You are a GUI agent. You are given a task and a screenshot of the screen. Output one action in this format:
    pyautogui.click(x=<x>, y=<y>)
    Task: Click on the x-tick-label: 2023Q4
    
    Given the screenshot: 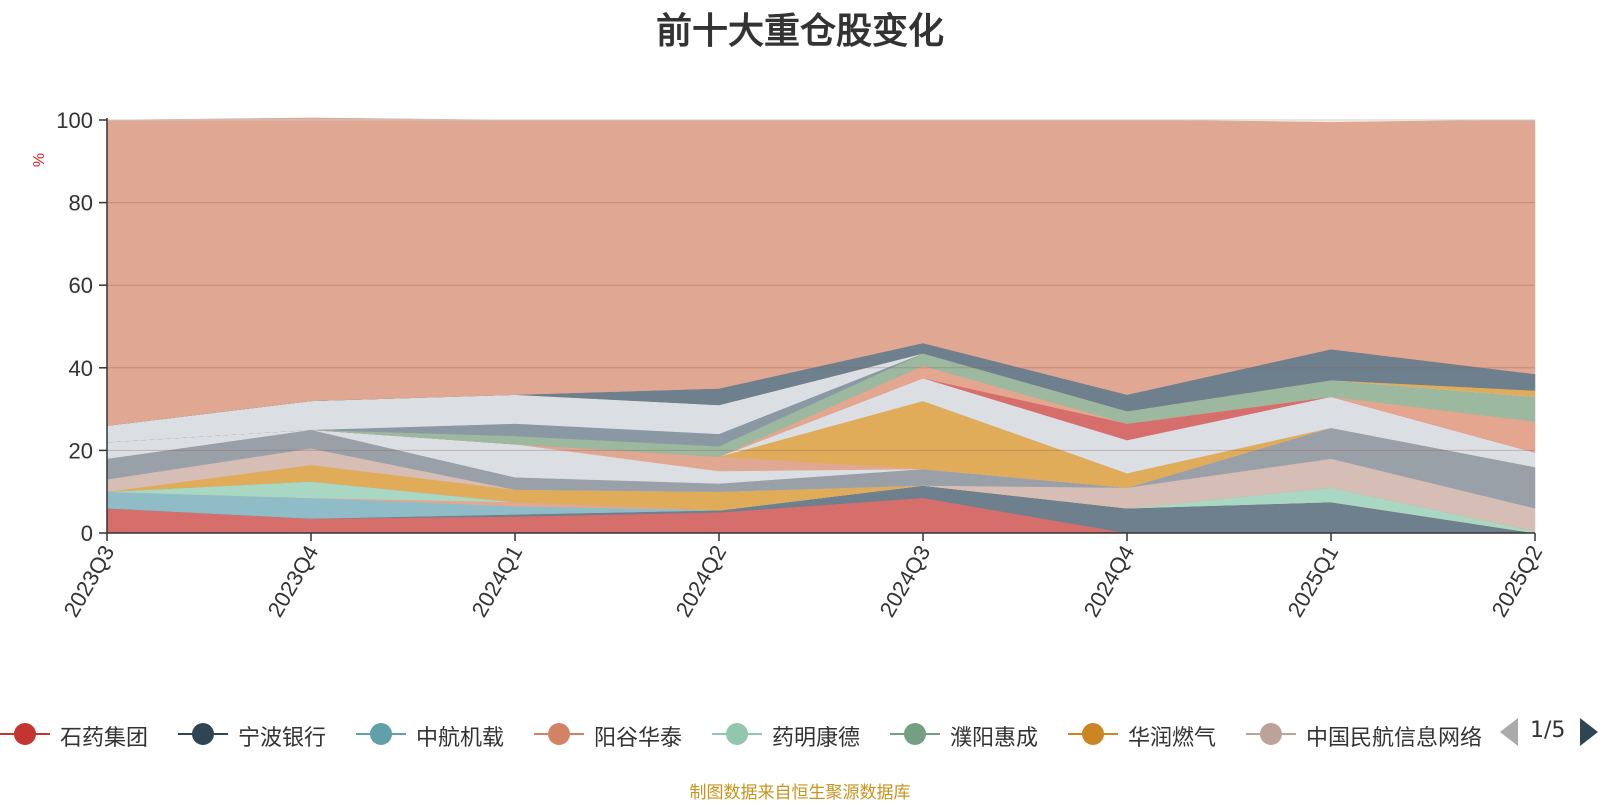 What is the action you would take?
    pyautogui.click(x=293, y=581)
    